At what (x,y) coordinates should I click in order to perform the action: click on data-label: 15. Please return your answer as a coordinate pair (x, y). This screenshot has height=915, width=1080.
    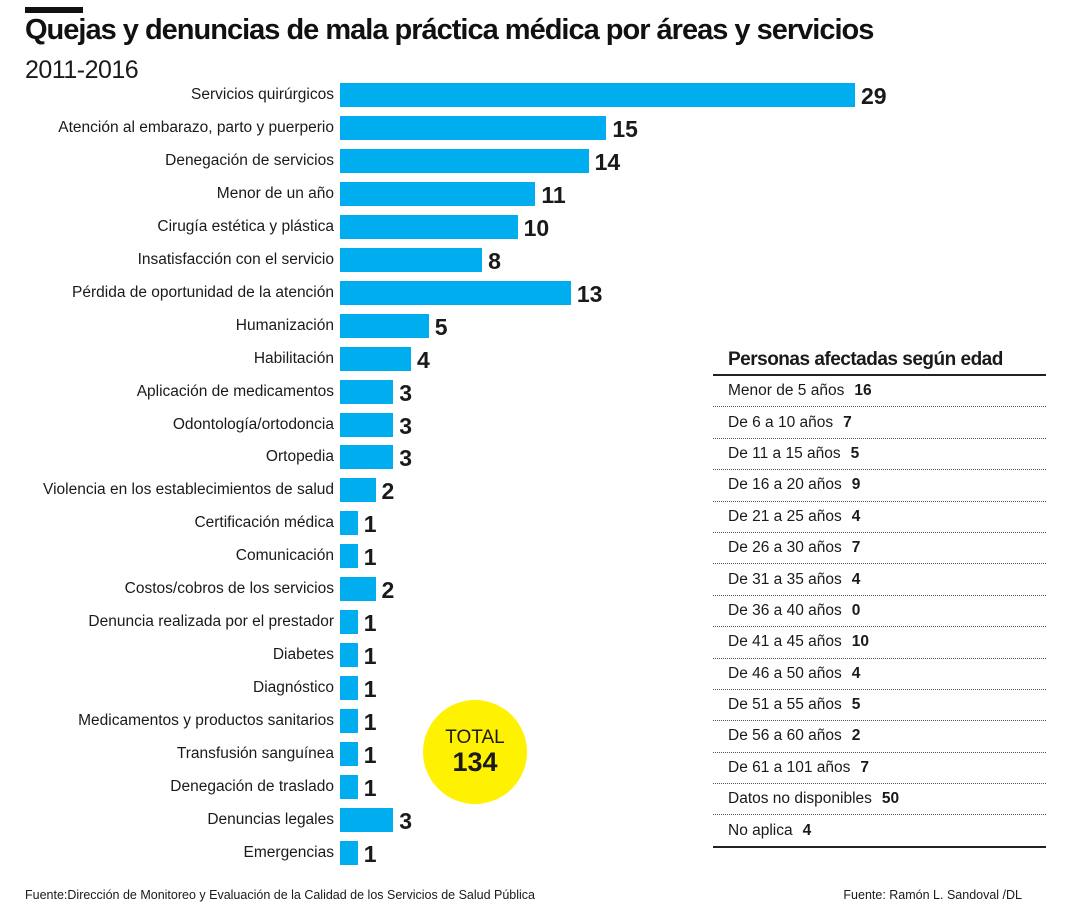
    Looking at the image, I should click on (625, 128).